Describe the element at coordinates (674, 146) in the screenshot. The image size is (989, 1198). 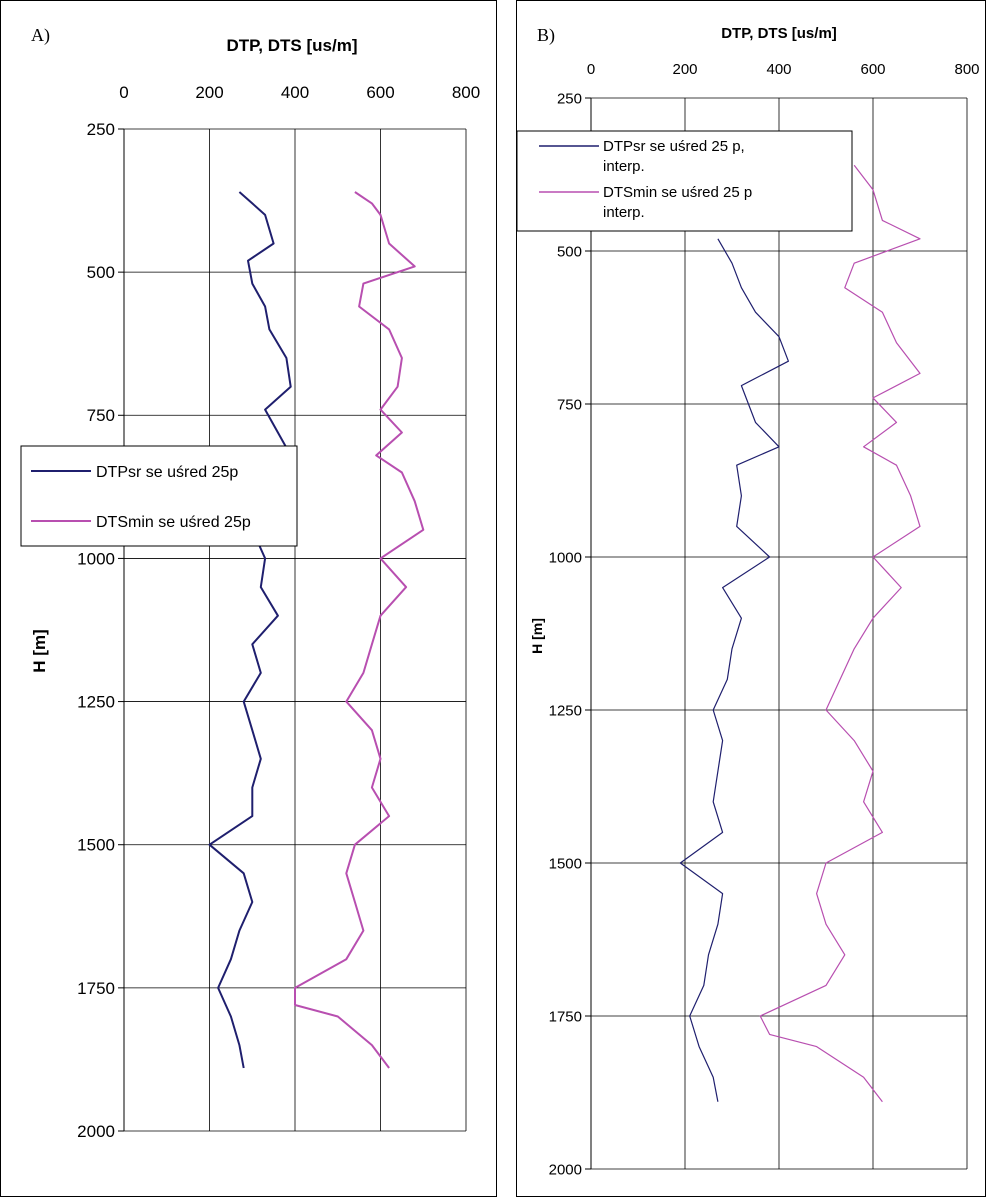
I see `legend-label-dtp-b-line1: DTPsr se uśred 25 p,` at that location.